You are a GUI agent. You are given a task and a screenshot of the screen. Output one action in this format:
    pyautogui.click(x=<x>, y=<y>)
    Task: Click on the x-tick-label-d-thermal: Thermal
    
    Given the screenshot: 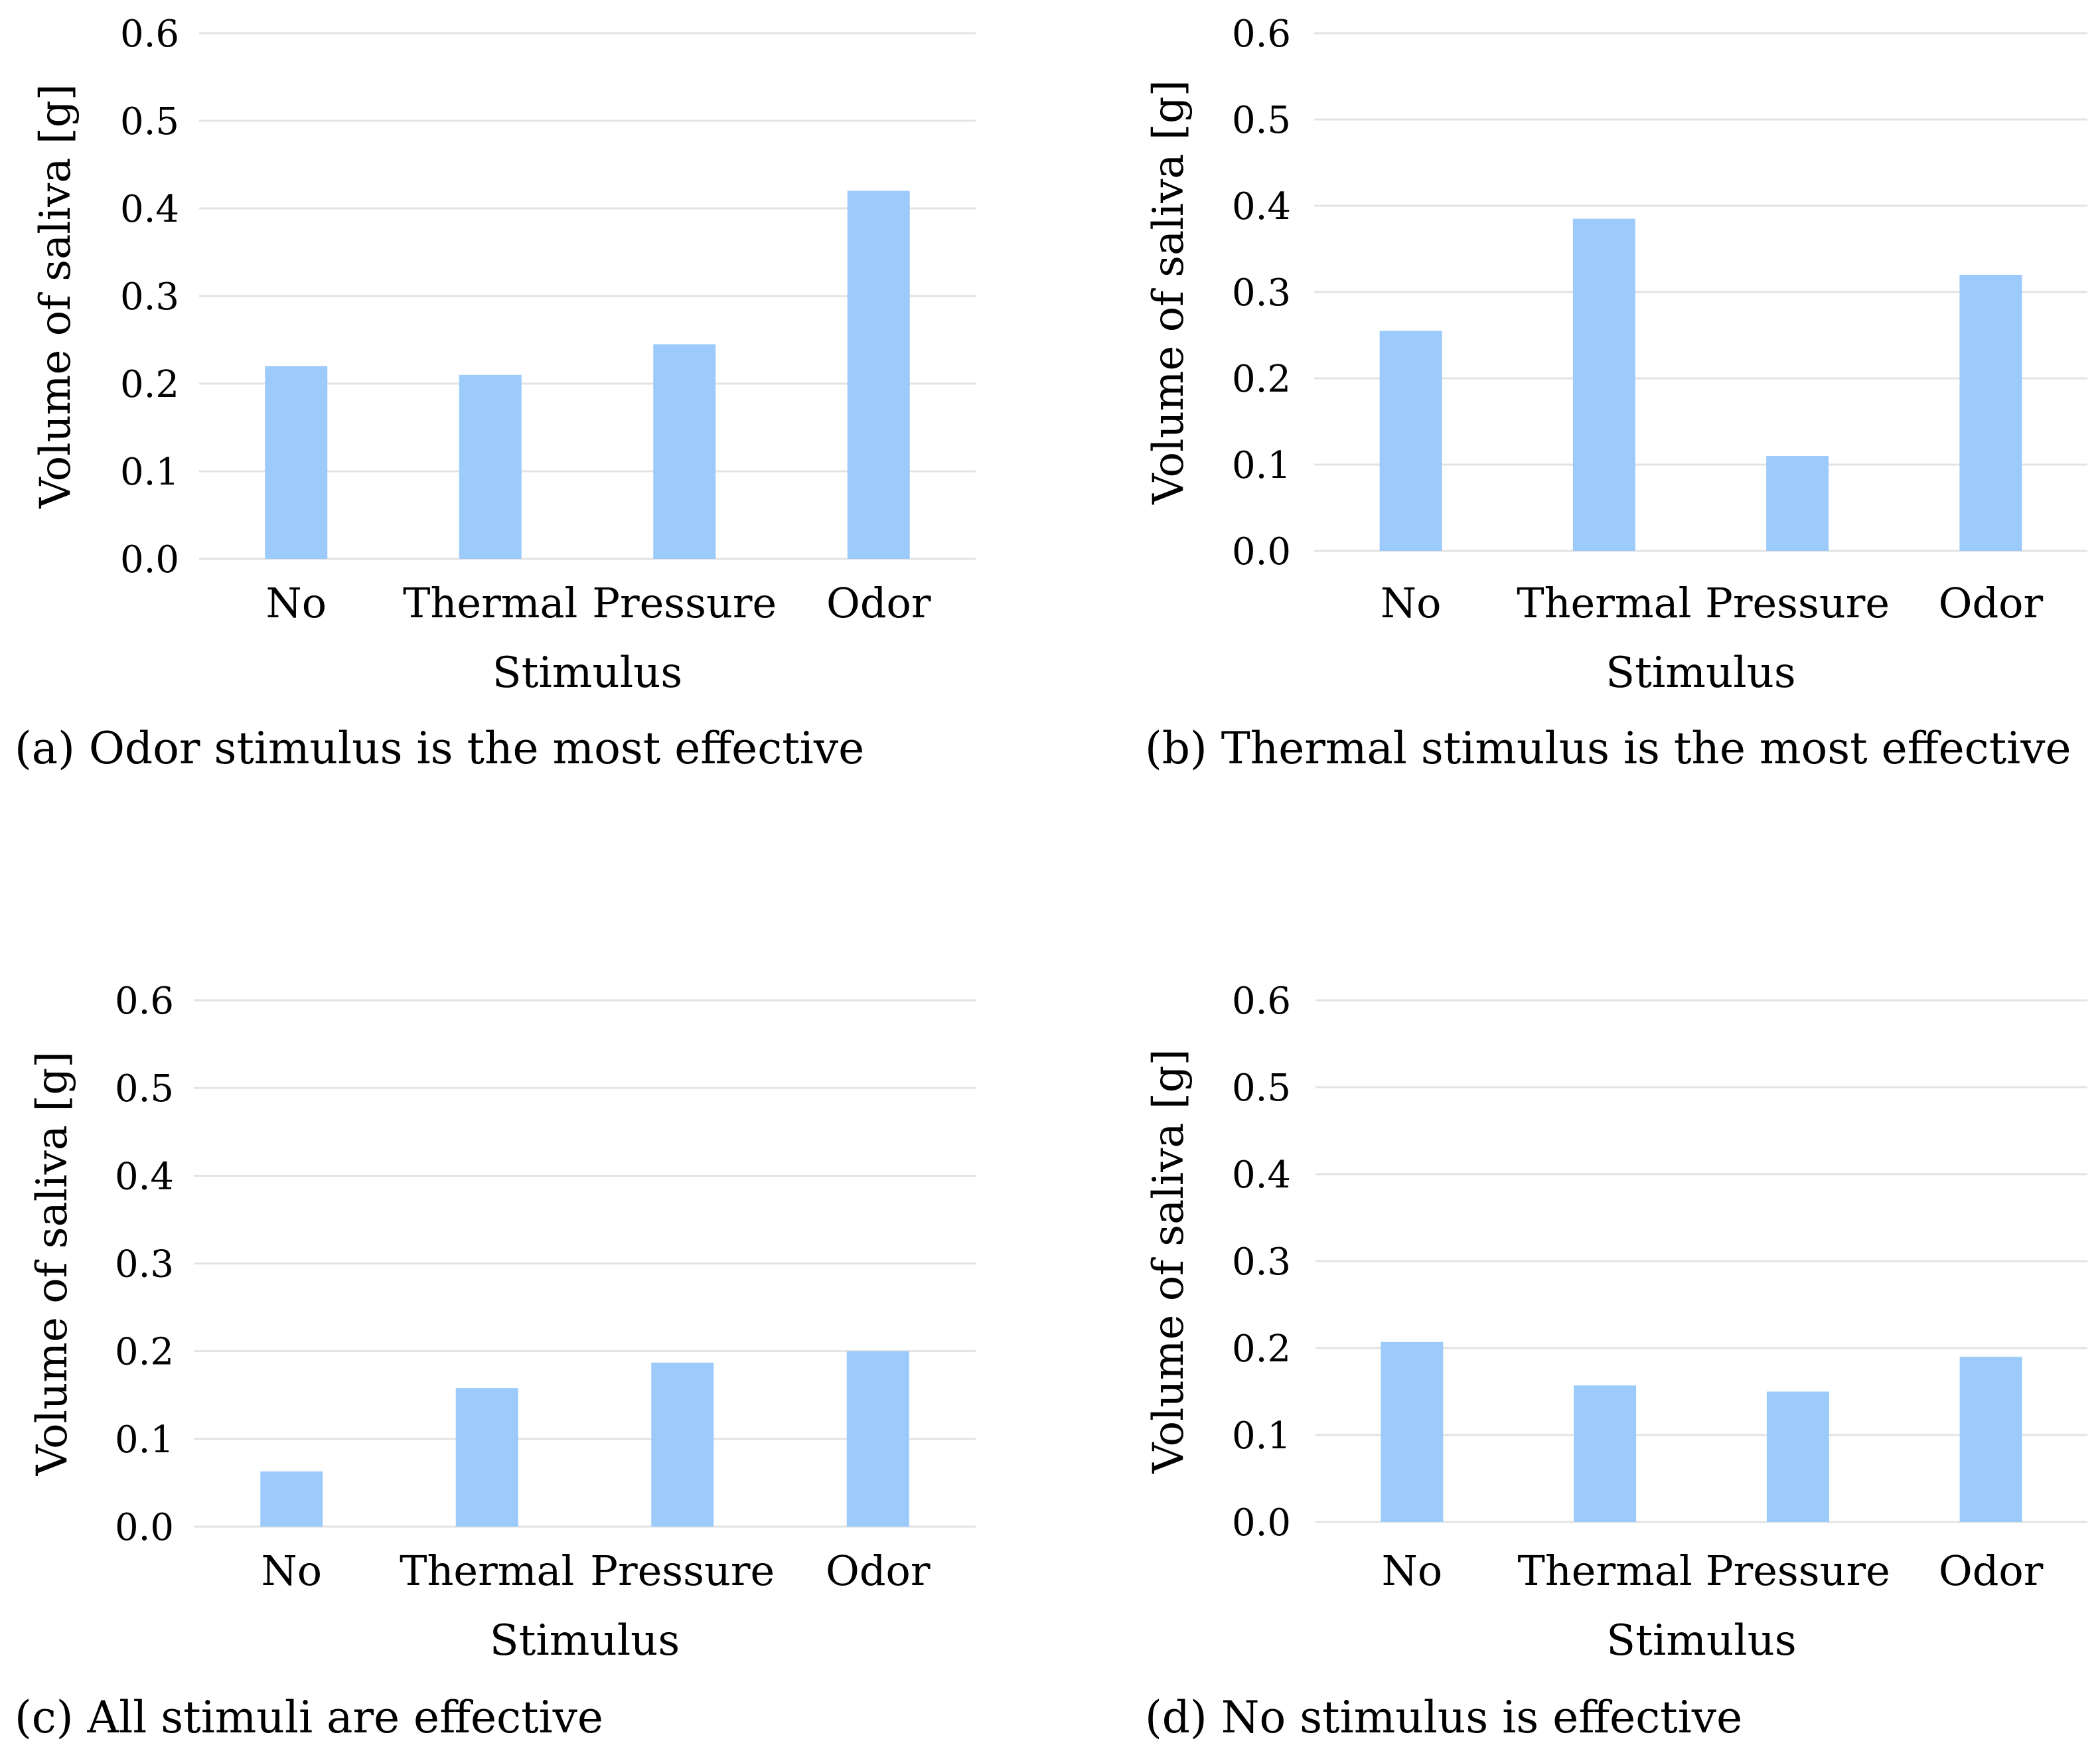 What is the action you would take?
    pyautogui.click(x=1605, y=1571)
    